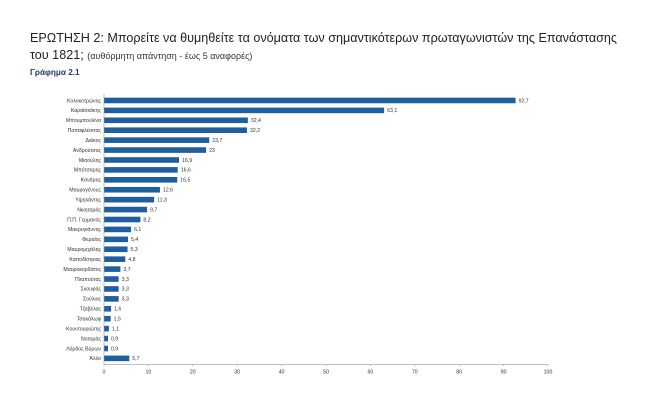 The height and width of the screenshot is (405, 646). What do you see at coordinates (84, 101) in the screenshot?
I see `category-label: Κολοκοτρώνης` at bounding box center [84, 101].